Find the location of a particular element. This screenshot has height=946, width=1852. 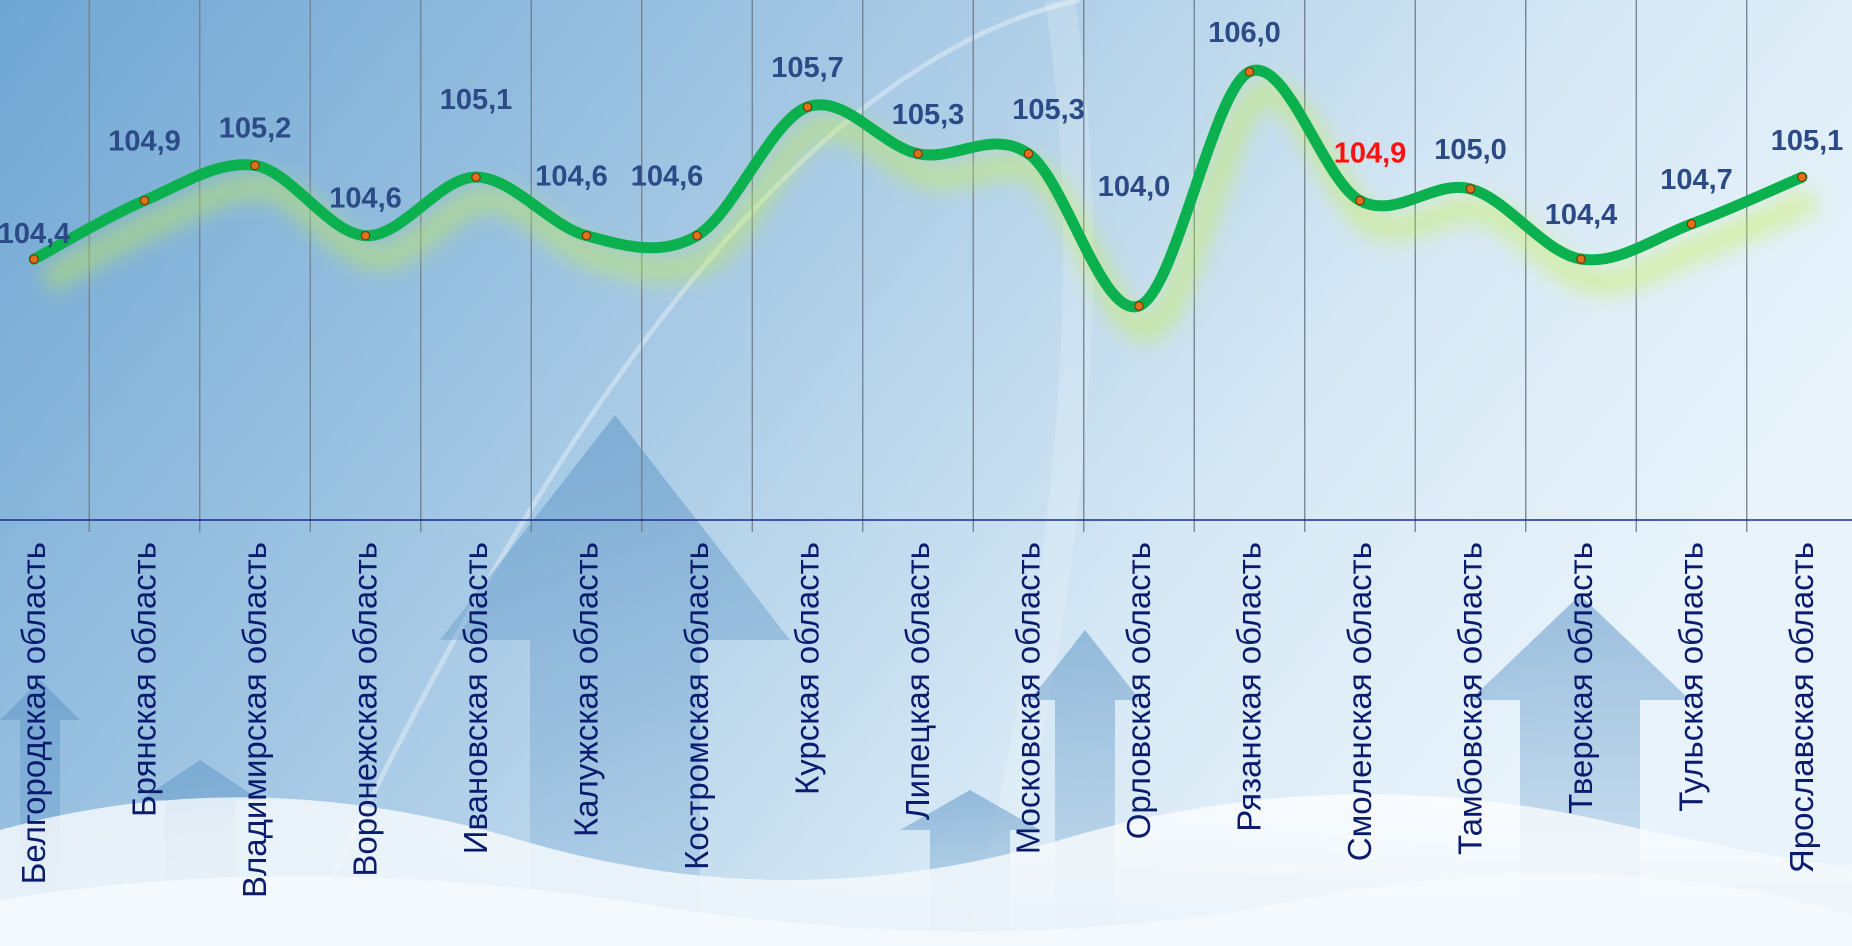

category-label: Калужская область is located at coordinates (586, 689).